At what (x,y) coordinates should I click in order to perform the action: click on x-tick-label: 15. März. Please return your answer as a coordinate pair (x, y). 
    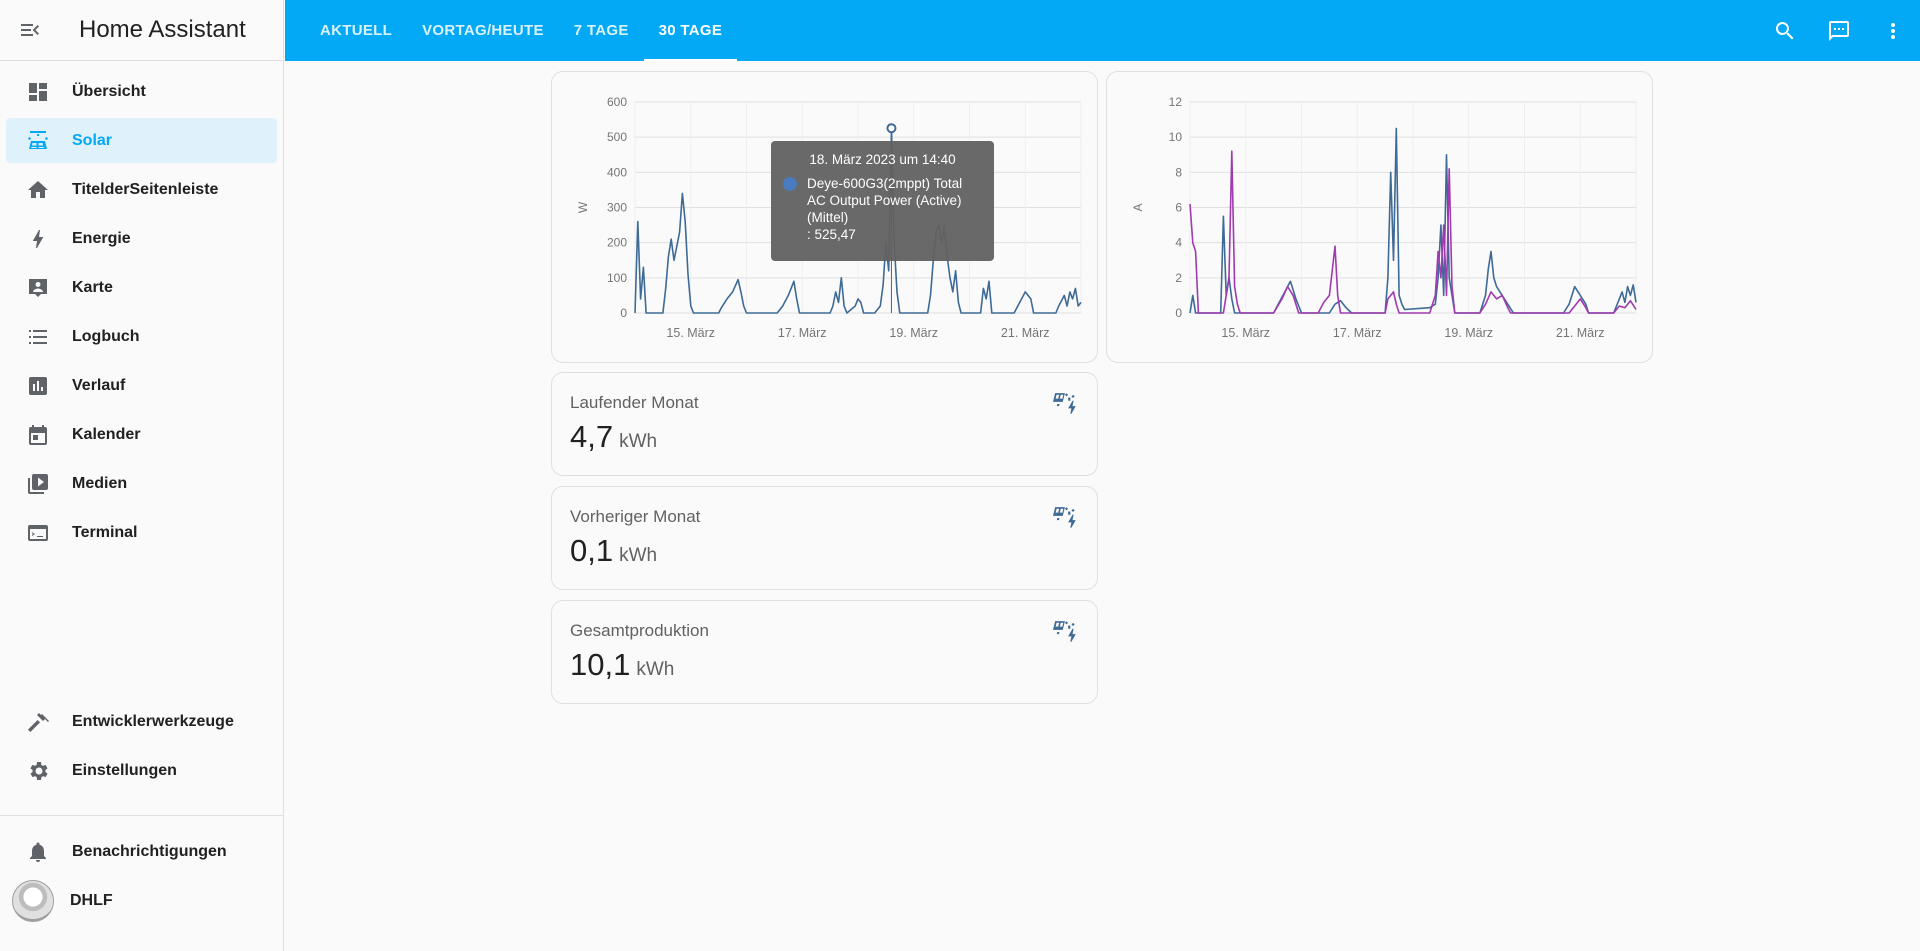
    Looking at the image, I should click on (690, 333).